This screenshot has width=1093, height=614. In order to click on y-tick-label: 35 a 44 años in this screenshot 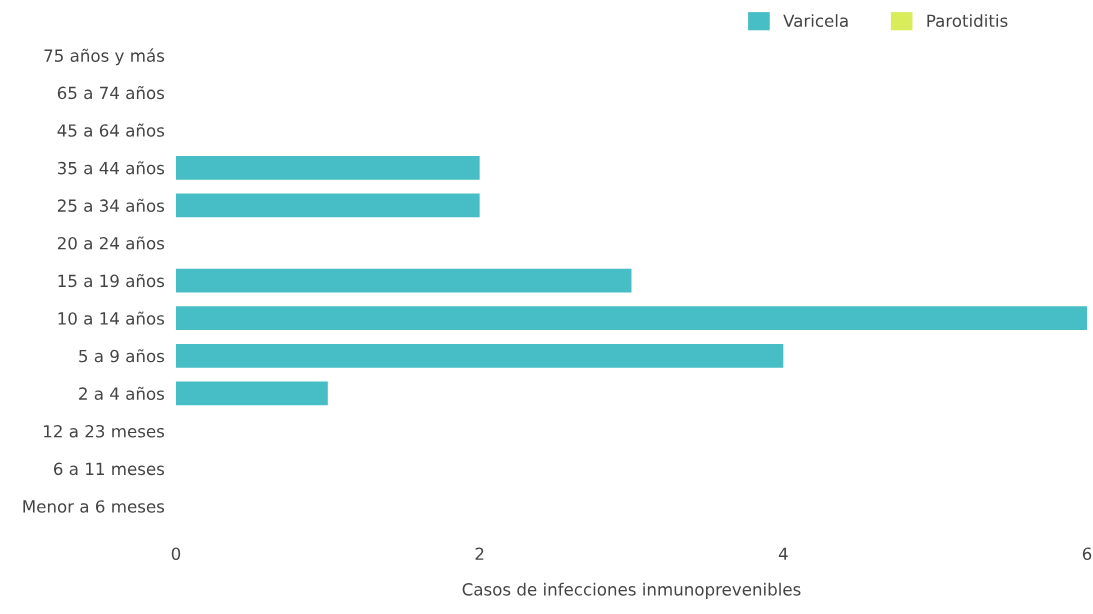, I will do `click(111, 168)`.